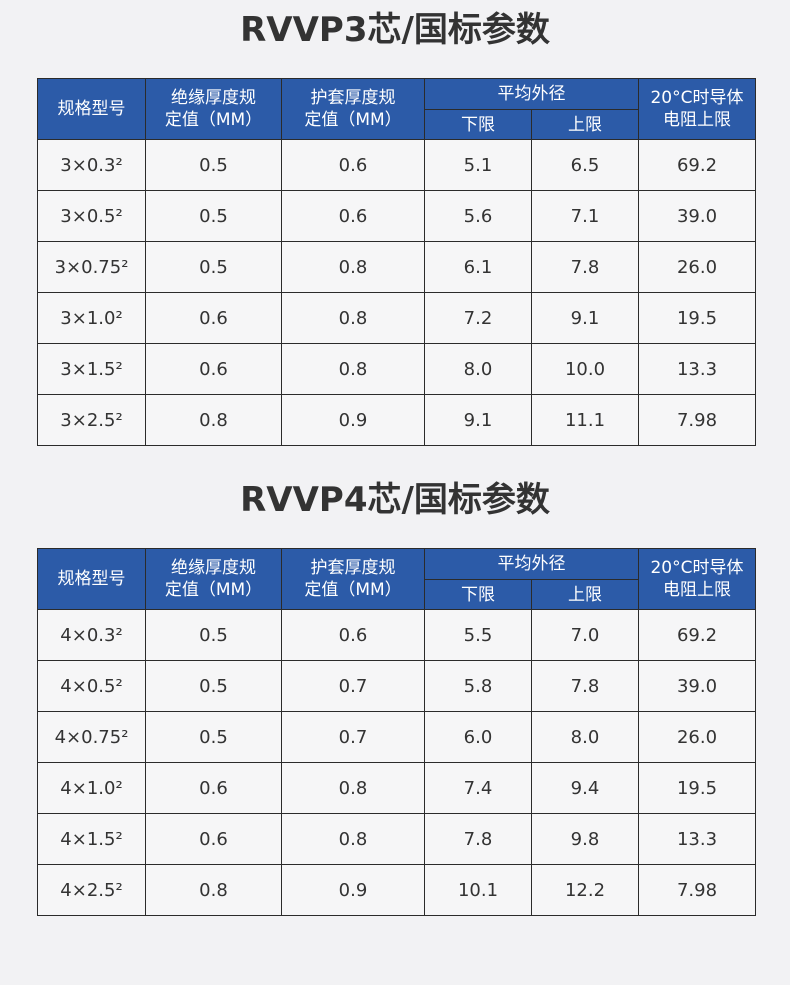  What do you see at coordinates (478, 318) in the screenshot?
I see `table-cell: 7.2` at bounding box center [478, 318].